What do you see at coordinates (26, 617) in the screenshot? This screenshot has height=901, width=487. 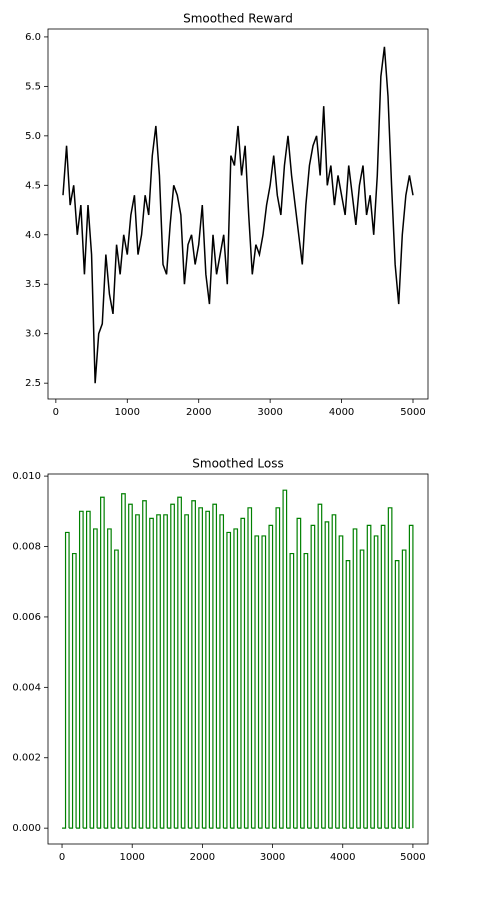 I see `y-tick-label: 0.006` at bounding box center [26, 617].